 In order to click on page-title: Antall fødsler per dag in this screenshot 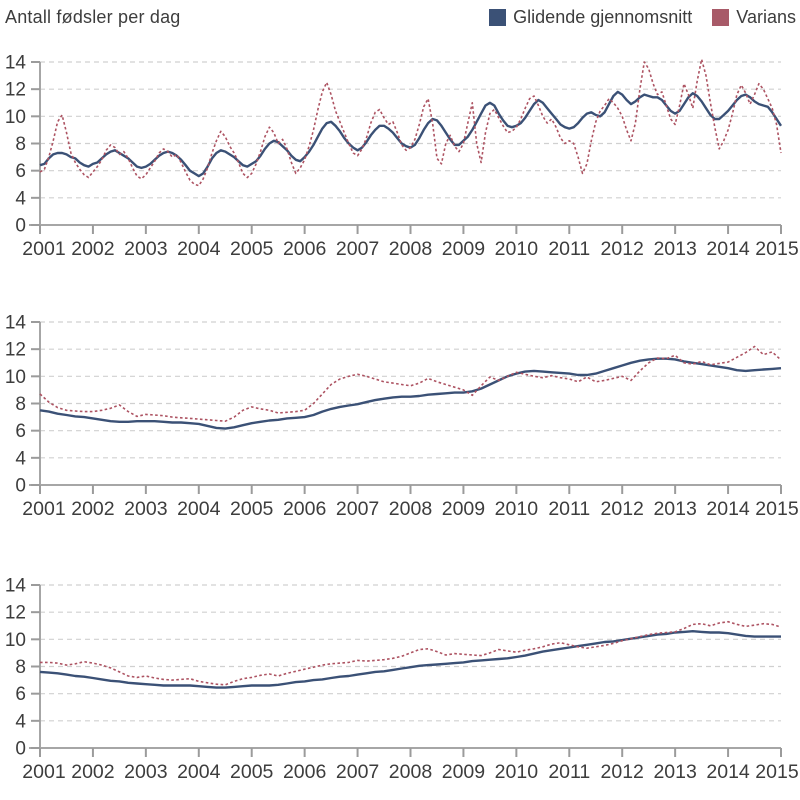, I will do `click(93, 17)`.